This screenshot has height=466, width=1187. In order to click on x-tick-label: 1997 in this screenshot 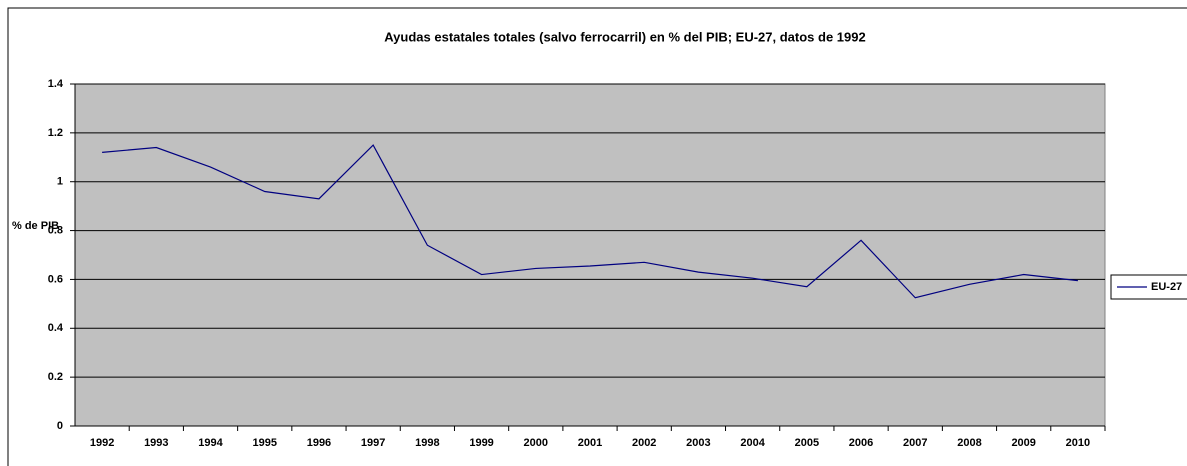, I will do `click(373, 443)`.